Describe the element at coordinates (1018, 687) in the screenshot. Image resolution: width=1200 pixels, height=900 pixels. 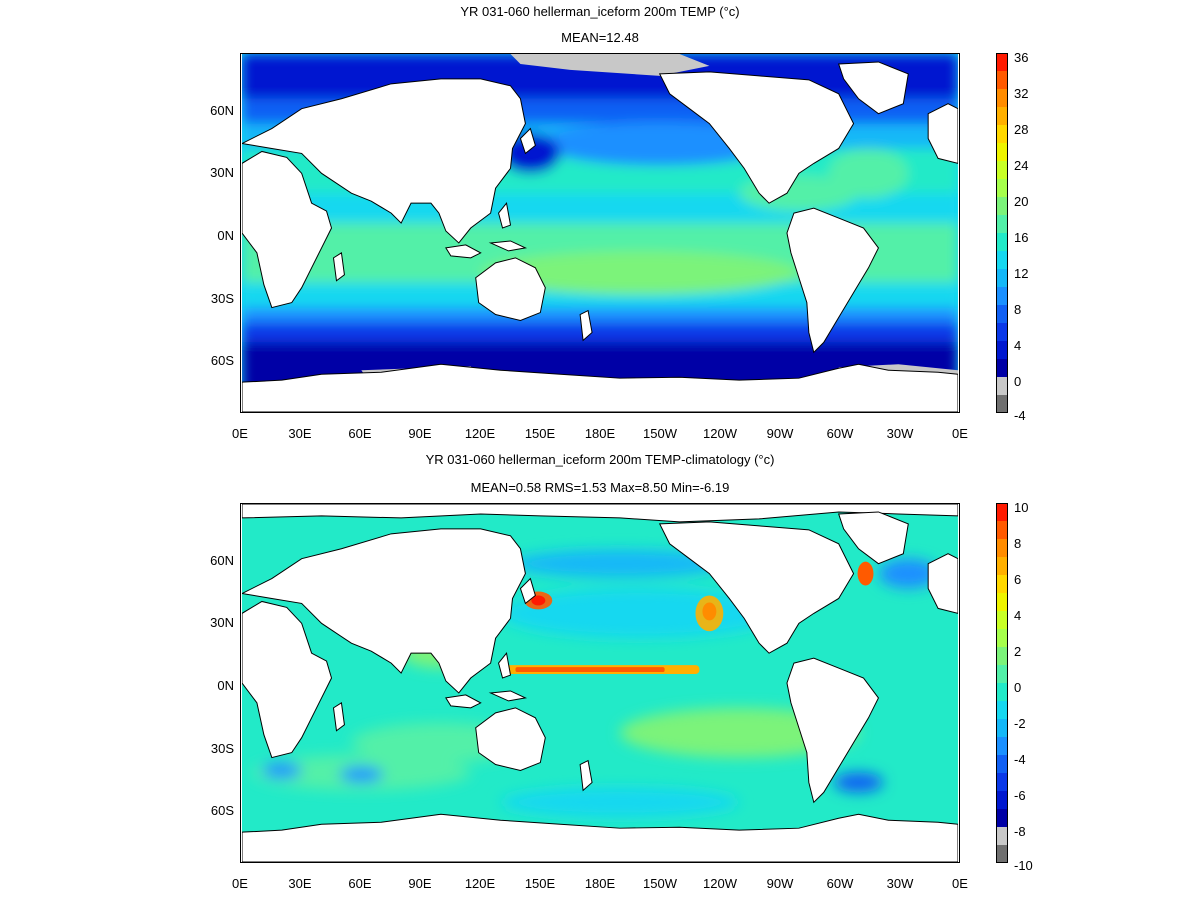
I see `panel2-colorbar-label: 0` at that location.